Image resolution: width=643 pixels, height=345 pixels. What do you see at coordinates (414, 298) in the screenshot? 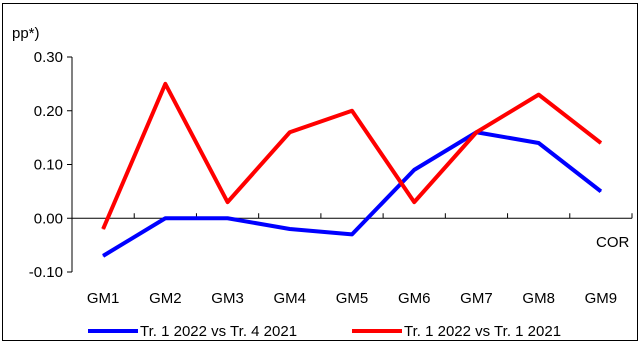
I see `x-tick-label: GM6` at bounding box center [414, 298].